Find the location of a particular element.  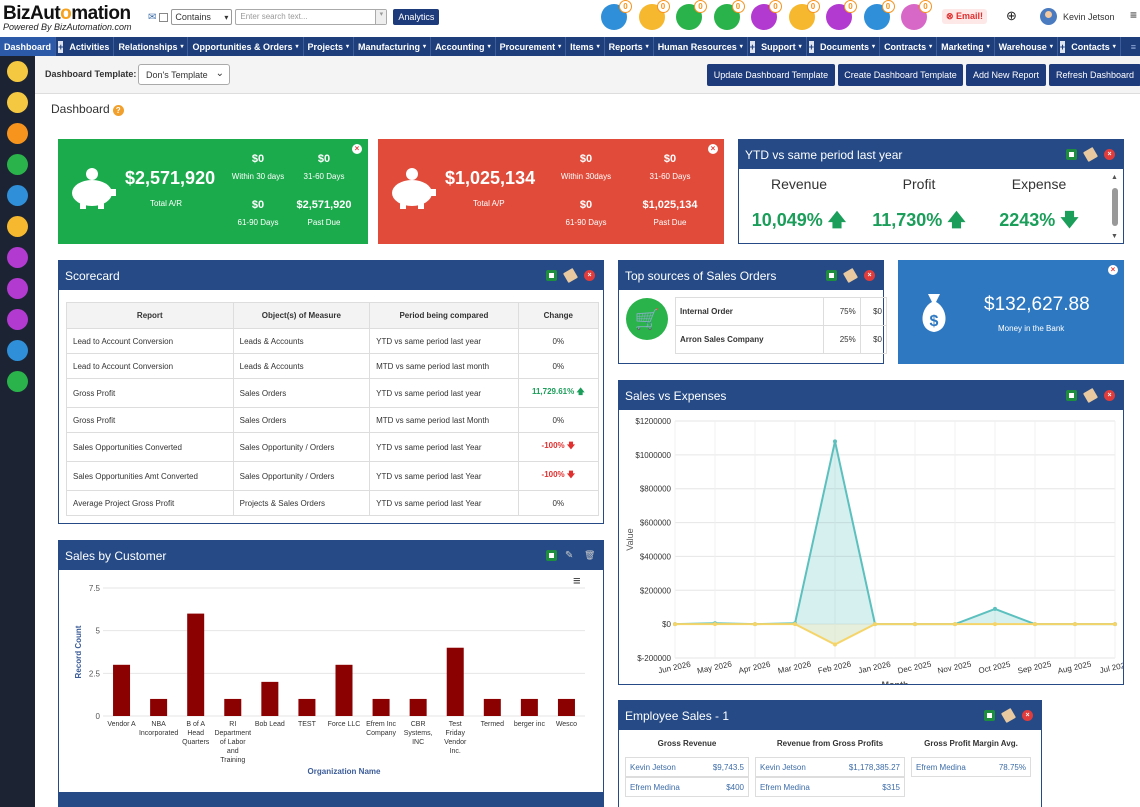

help-icon: ? is located at coordinates (118, 110).